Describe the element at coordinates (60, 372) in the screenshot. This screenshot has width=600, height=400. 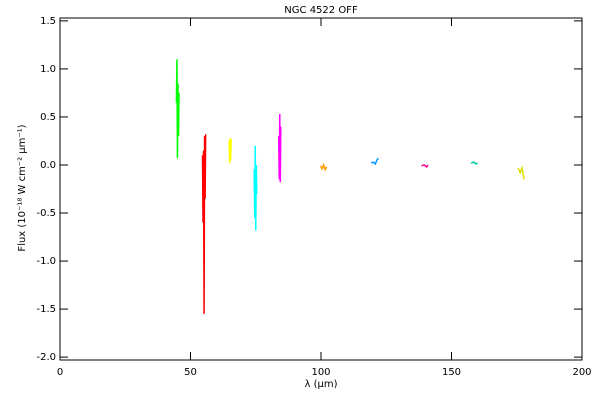
I see `x-tick-label: 0` at that location.